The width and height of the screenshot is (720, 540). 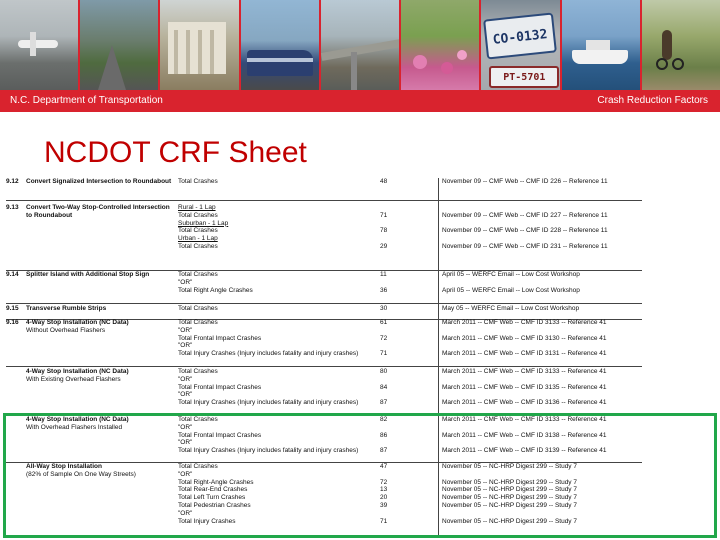 I want to click on row-id: 9.15, so click(x=12, y=308).